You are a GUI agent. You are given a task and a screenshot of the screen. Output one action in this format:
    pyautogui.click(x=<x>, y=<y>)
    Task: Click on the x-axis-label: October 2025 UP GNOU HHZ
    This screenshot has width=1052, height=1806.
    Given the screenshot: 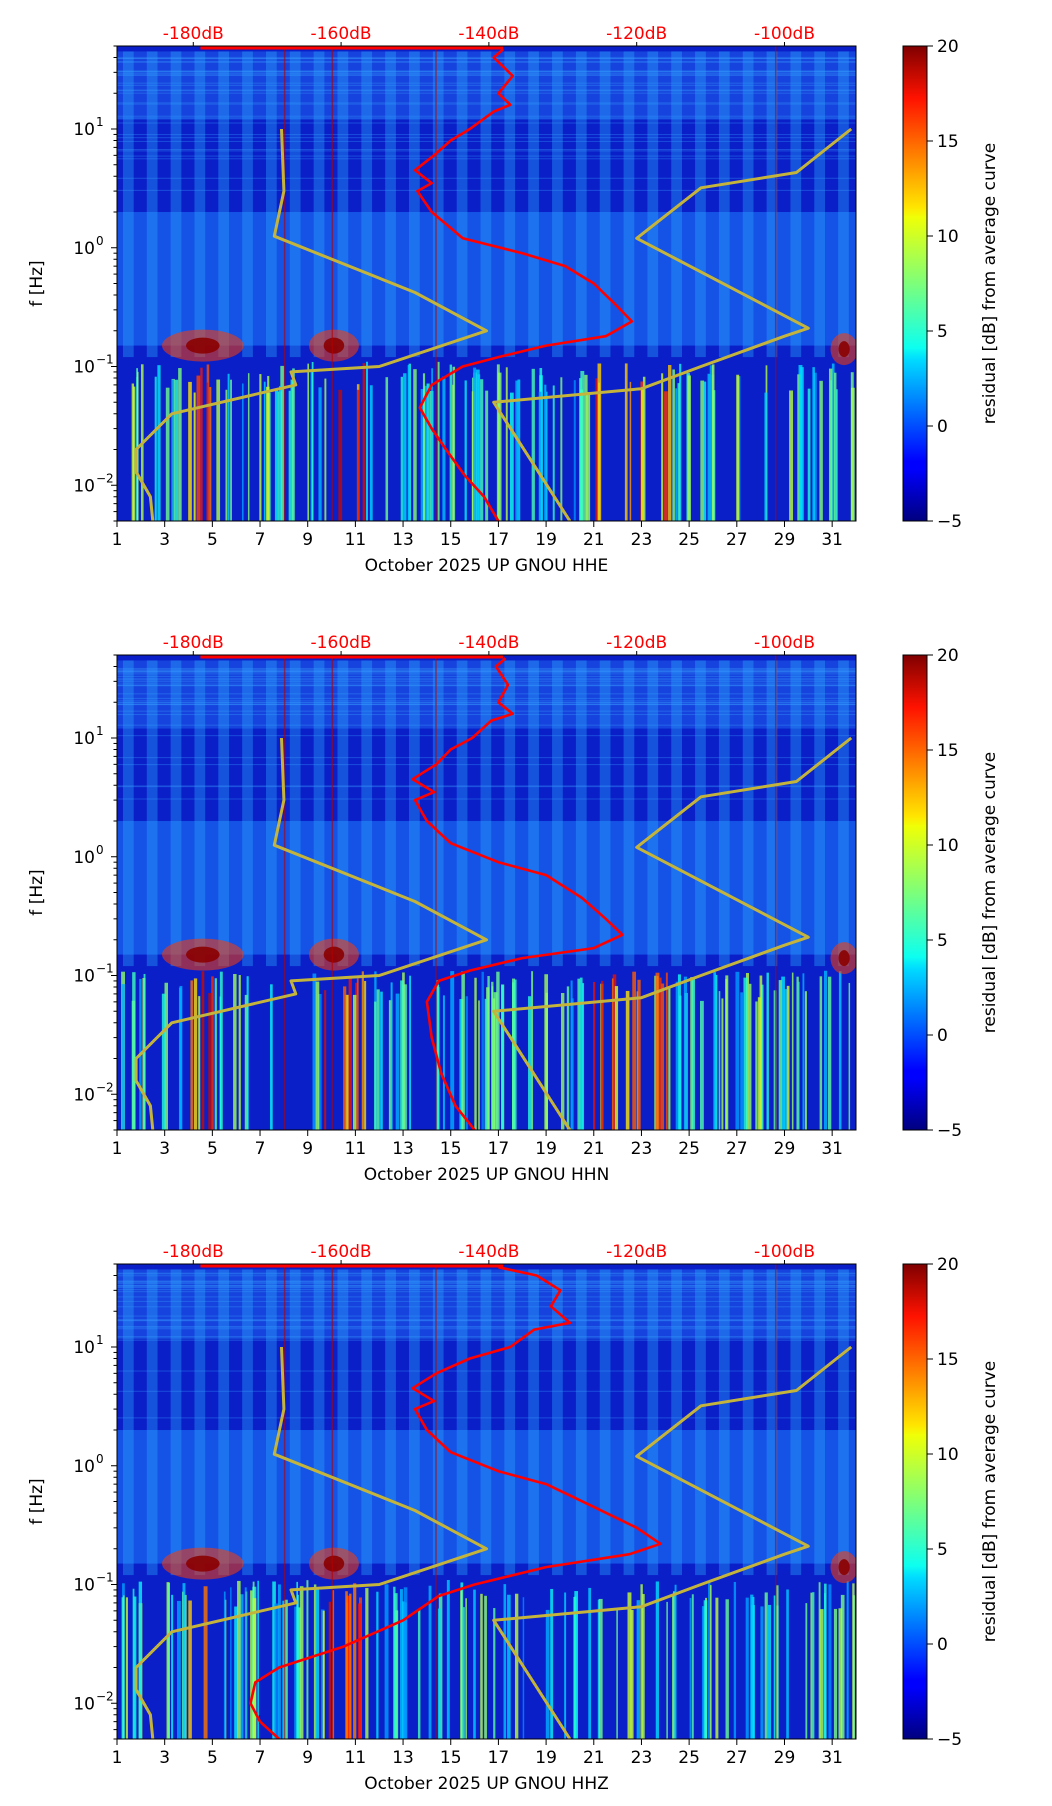 What is the action you would take?
    pyautogui.click(x=486, y=1784)
    